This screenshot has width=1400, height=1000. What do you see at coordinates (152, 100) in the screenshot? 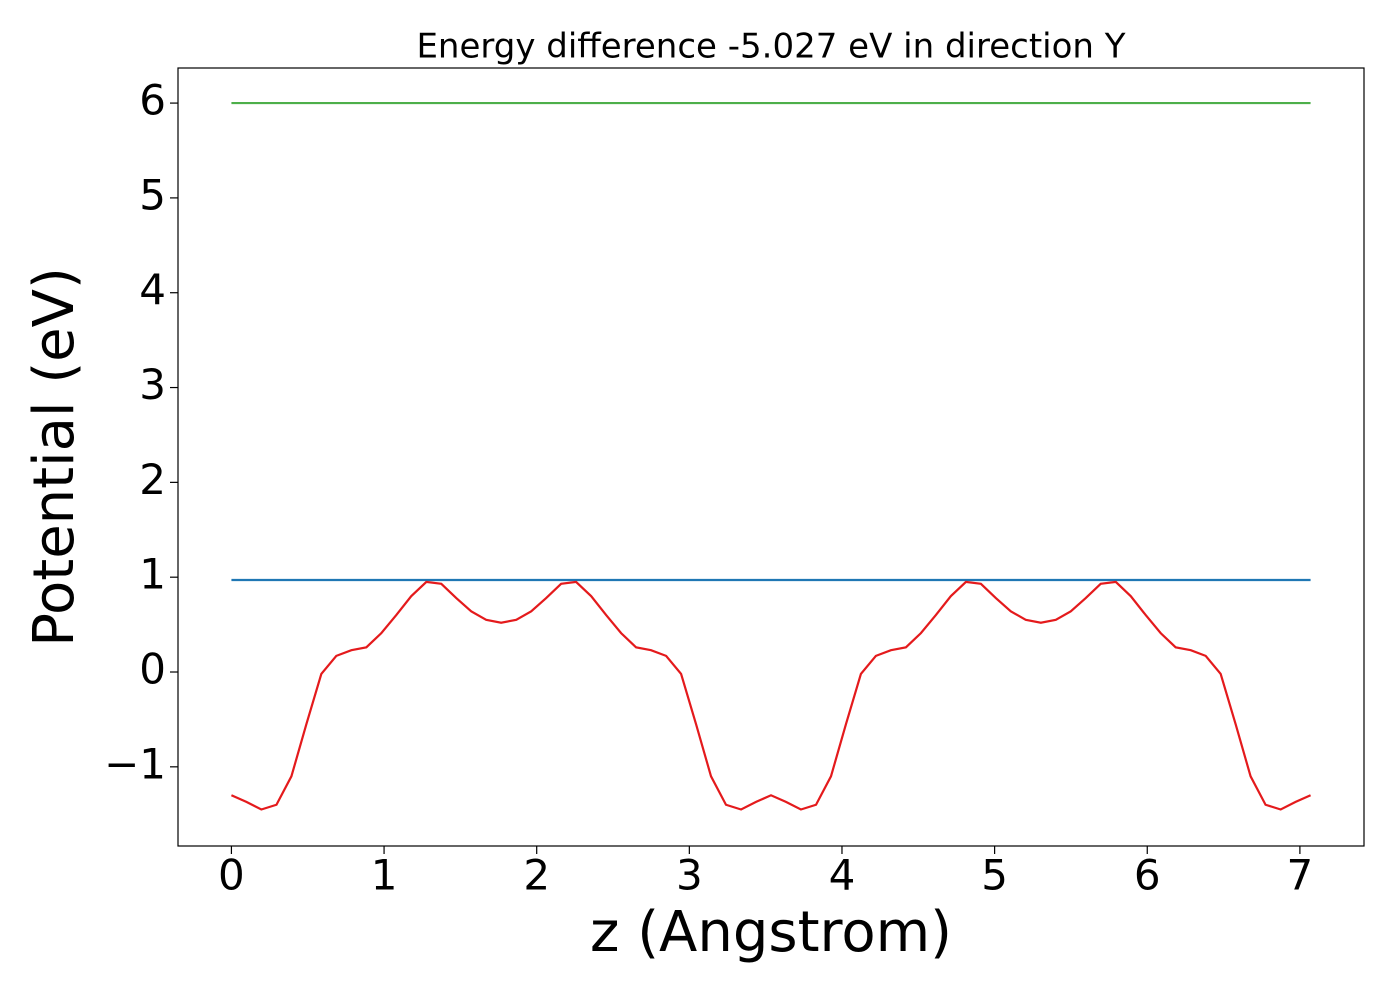
I see `y-tick-label: 6` at bounding box center [152, 100].